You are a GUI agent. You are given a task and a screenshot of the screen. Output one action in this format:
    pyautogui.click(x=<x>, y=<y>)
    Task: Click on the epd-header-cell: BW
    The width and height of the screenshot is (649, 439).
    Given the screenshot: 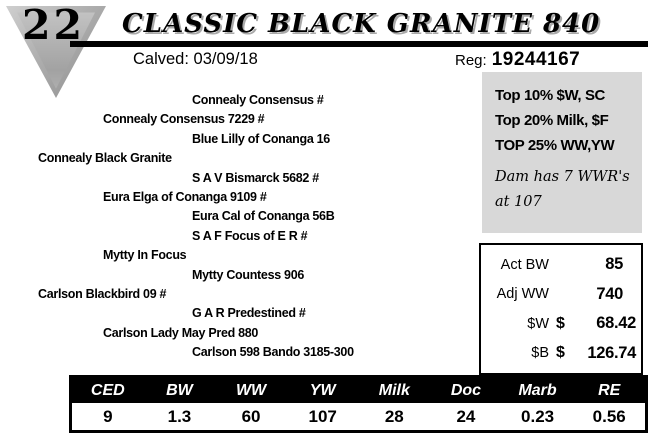 What is the action you would take?
    pyautogui.click(x=179, y=390)
    